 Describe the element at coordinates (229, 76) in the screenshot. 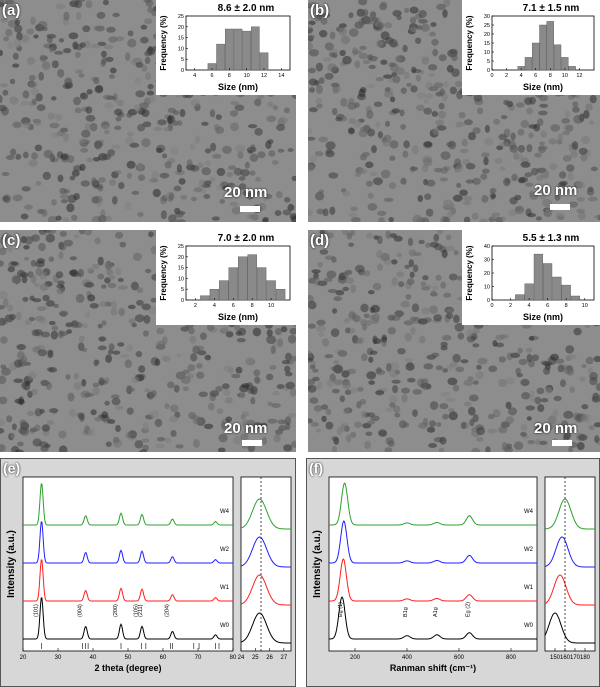

I see `x-tick-label: 8` at that location.